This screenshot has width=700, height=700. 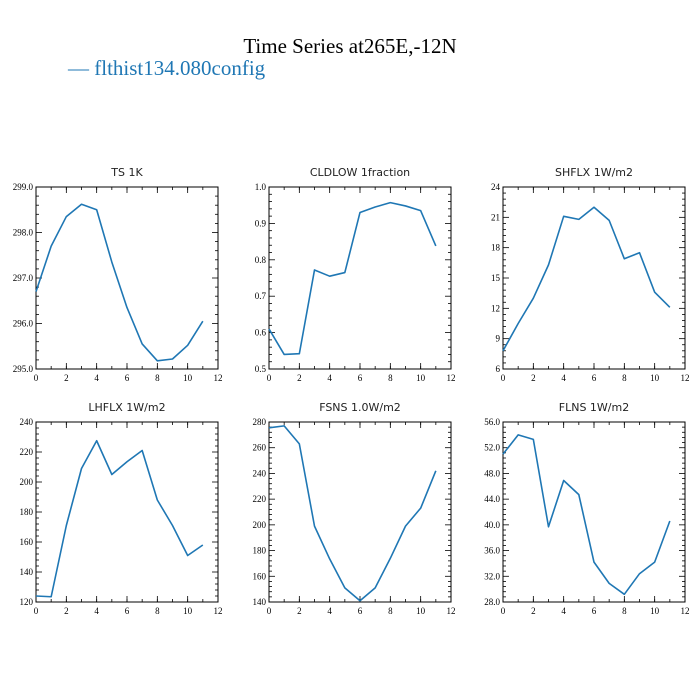 What do you see at coordinates (492, 473) in the screenshot?
I see `y-tick-label: 48.0` at bounding box center [492, 473].